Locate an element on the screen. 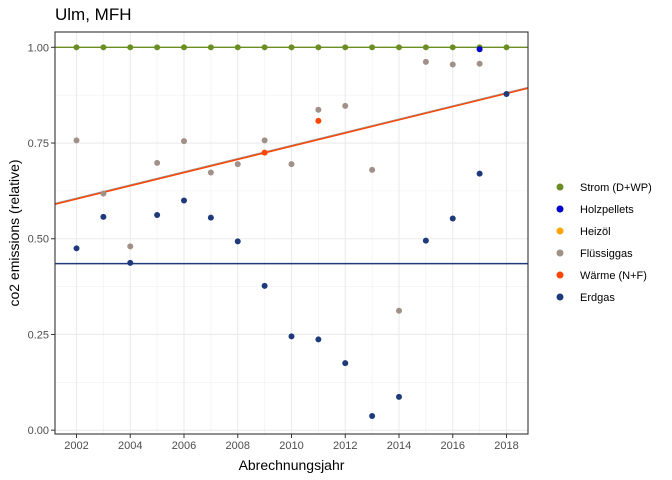 This screenshot has height=480, width=672. y-tick-label: 0.50 is located at coordinates (38, 240).